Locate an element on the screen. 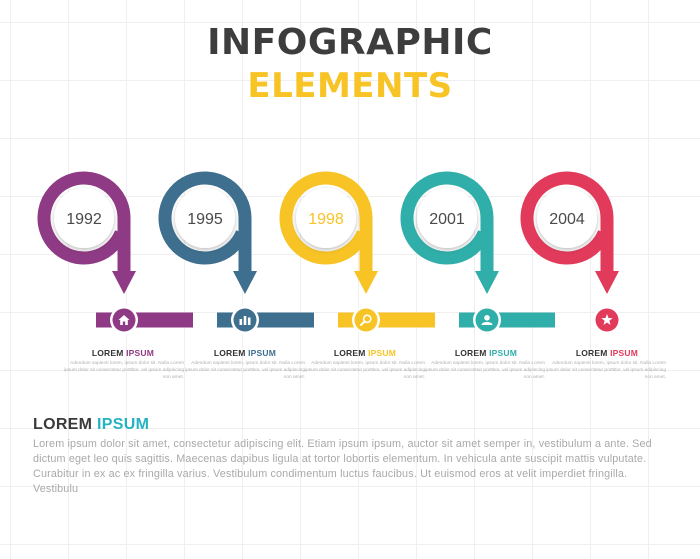  step-1-year-disc is located at coordinates (84, 218).